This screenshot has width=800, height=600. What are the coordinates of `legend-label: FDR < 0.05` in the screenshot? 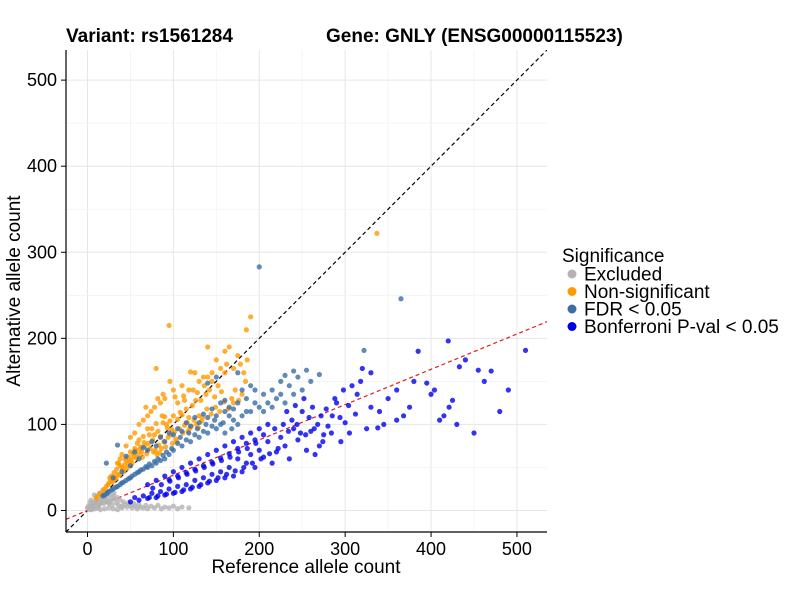 It's located at (633, 310).